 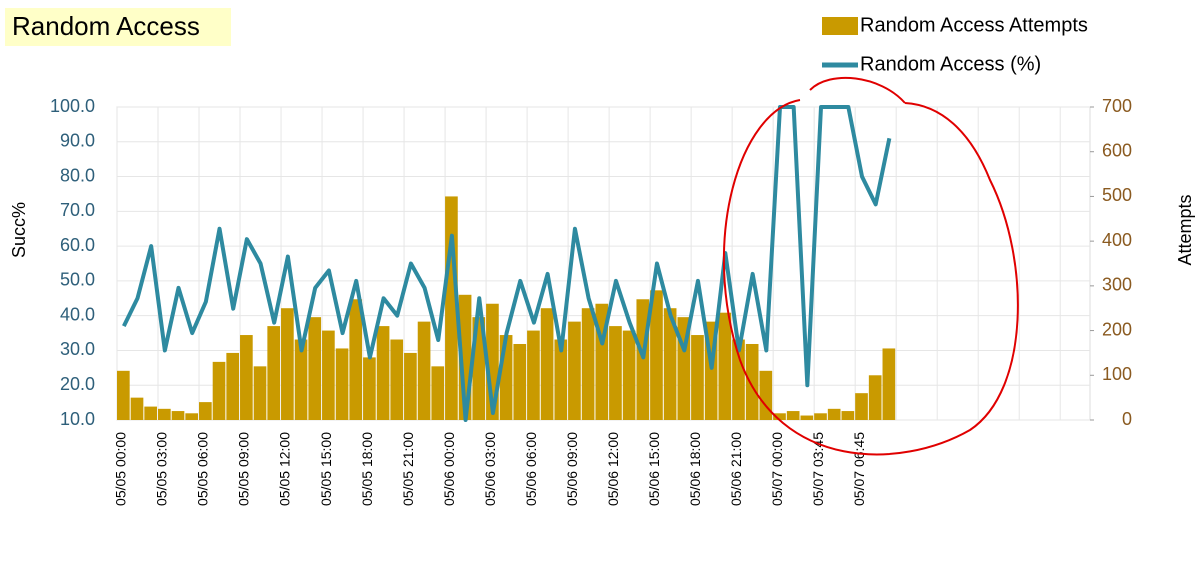 I want to click on y-tick-label: 80.0, so click(x=77, y=175).